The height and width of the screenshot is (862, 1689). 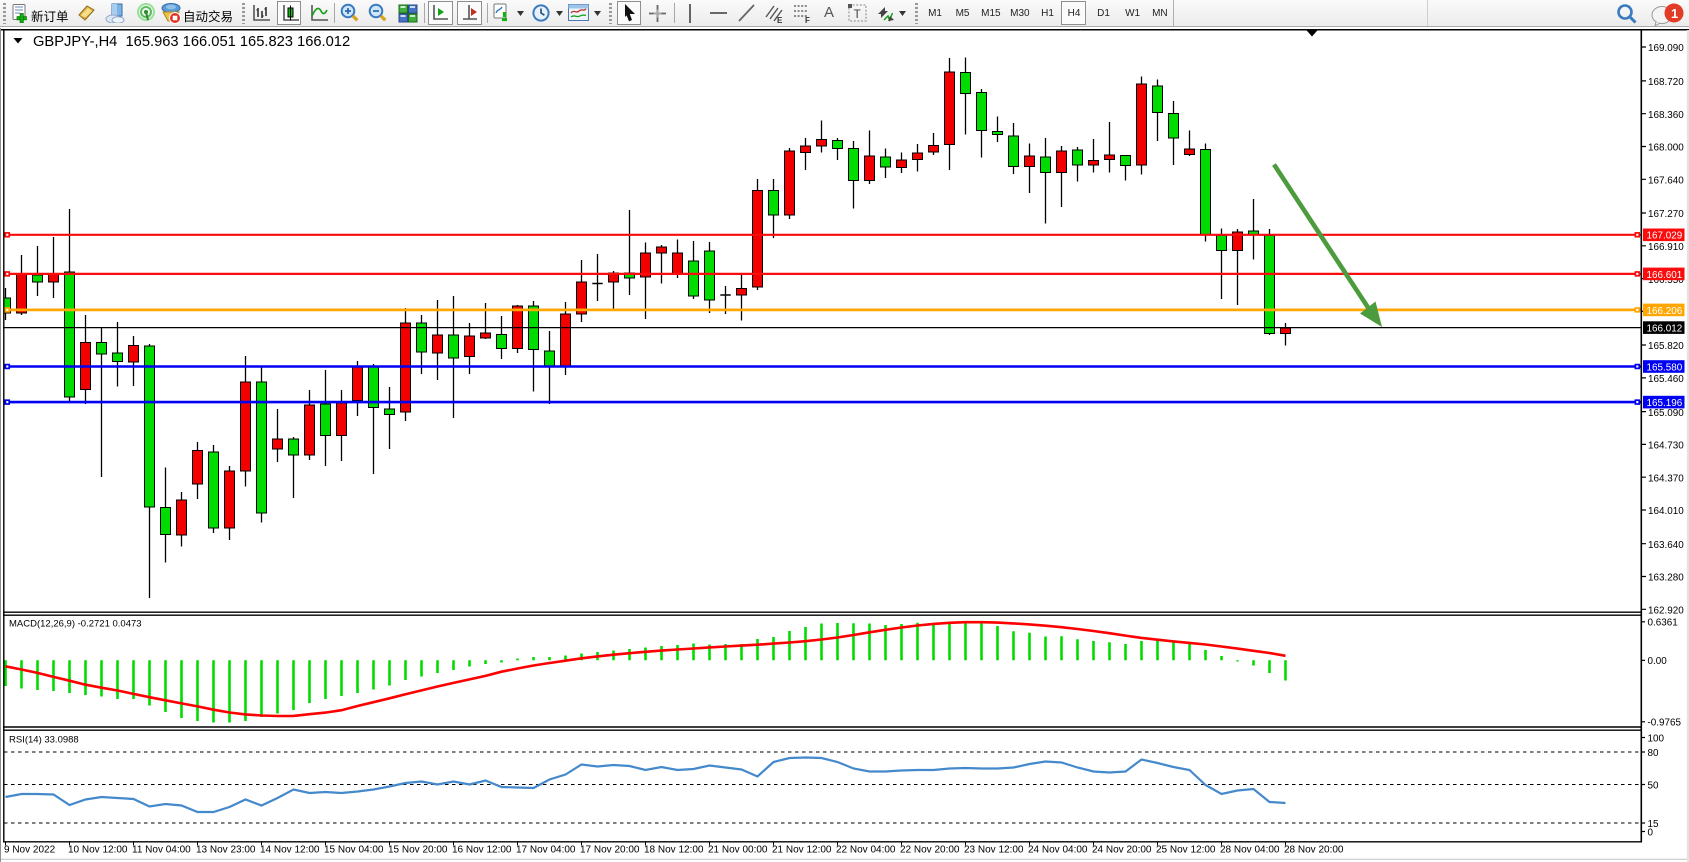 I want to click on svg-text: 15 Nov 04:00, so click(x=354, y=850).